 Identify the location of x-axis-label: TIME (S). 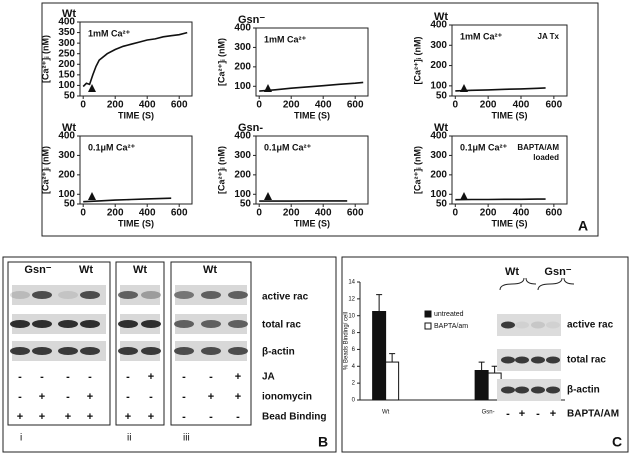
(510, 223).